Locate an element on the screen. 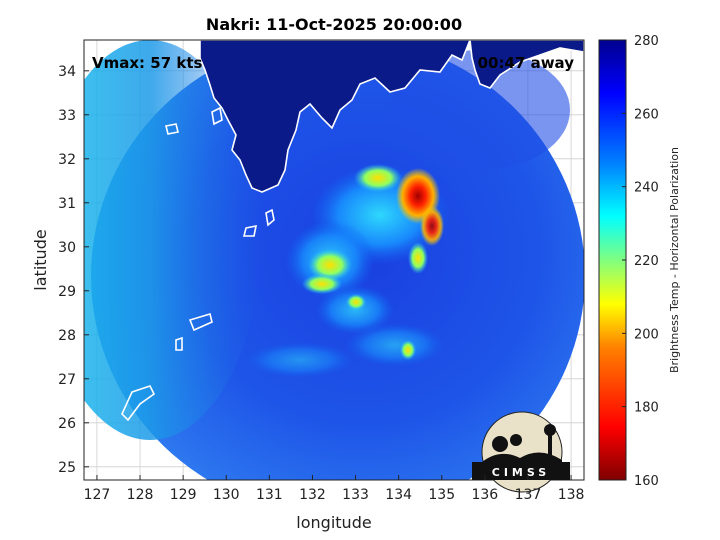 This screenshot has height=540, width=720. y-tick-label: 32 is located at coordinates (67, 160).